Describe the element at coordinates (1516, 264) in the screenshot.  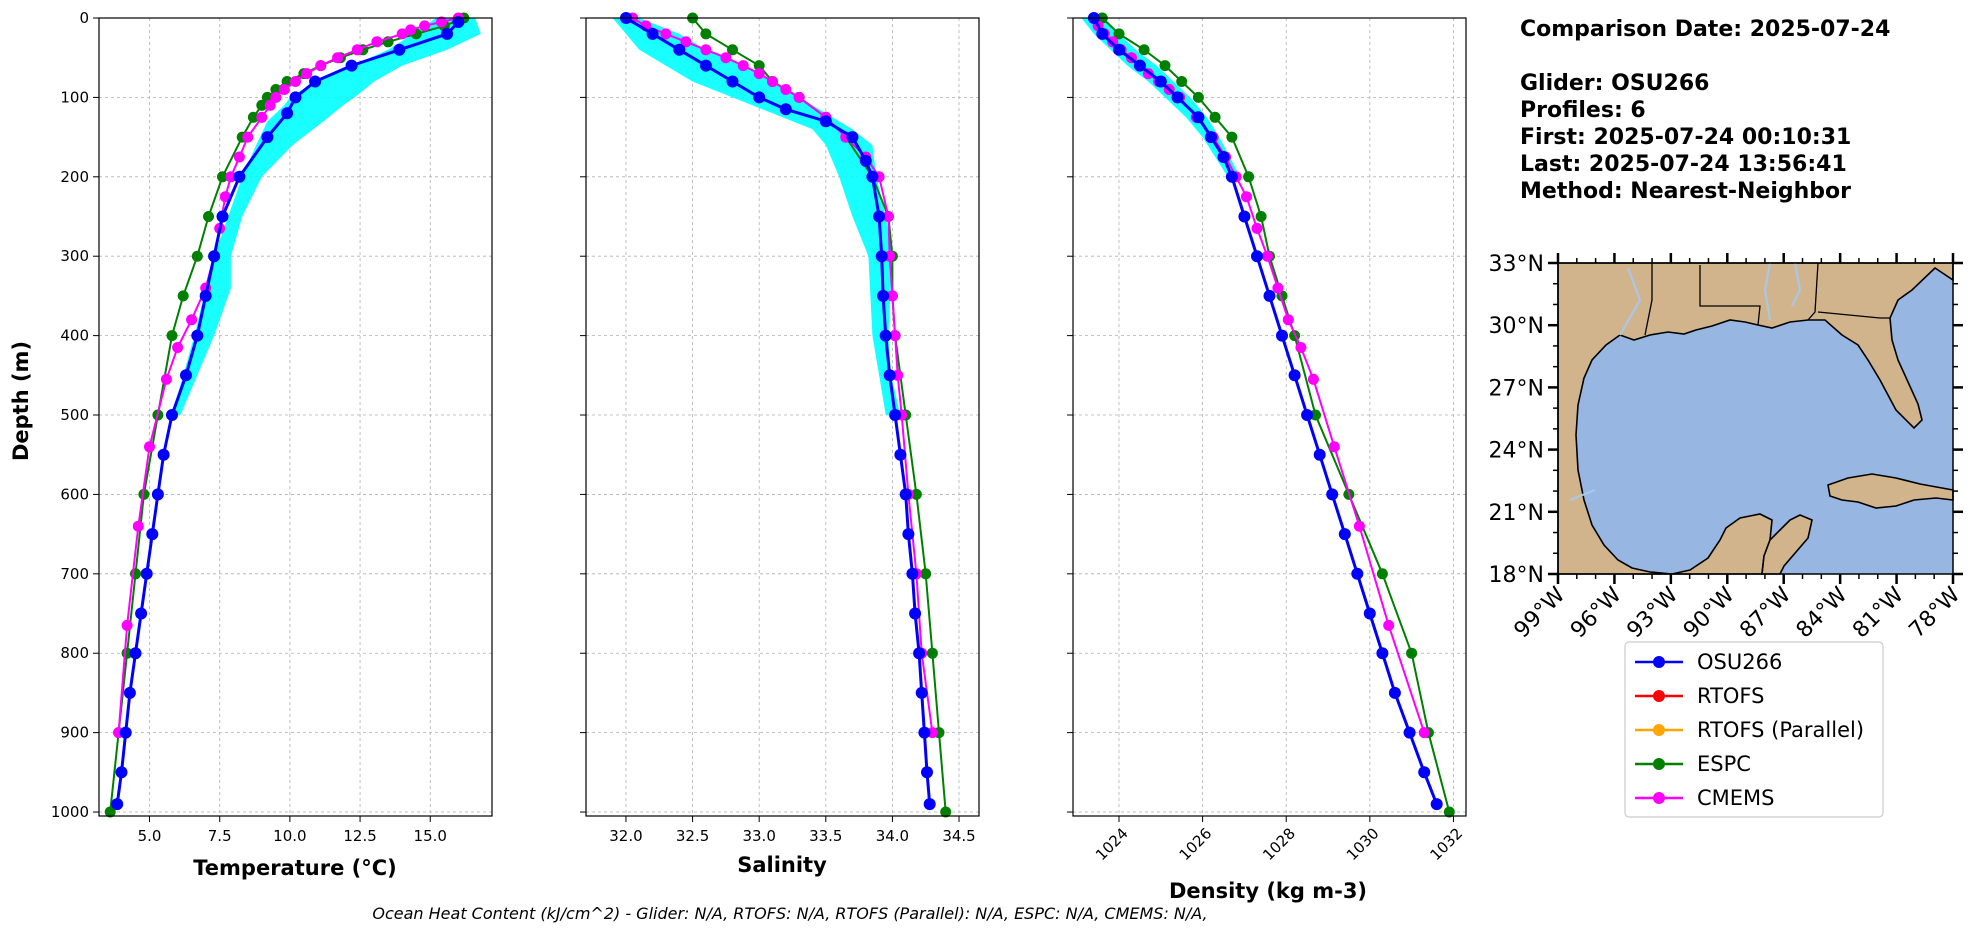
I see `map-lat-label: 33°N` at that location.